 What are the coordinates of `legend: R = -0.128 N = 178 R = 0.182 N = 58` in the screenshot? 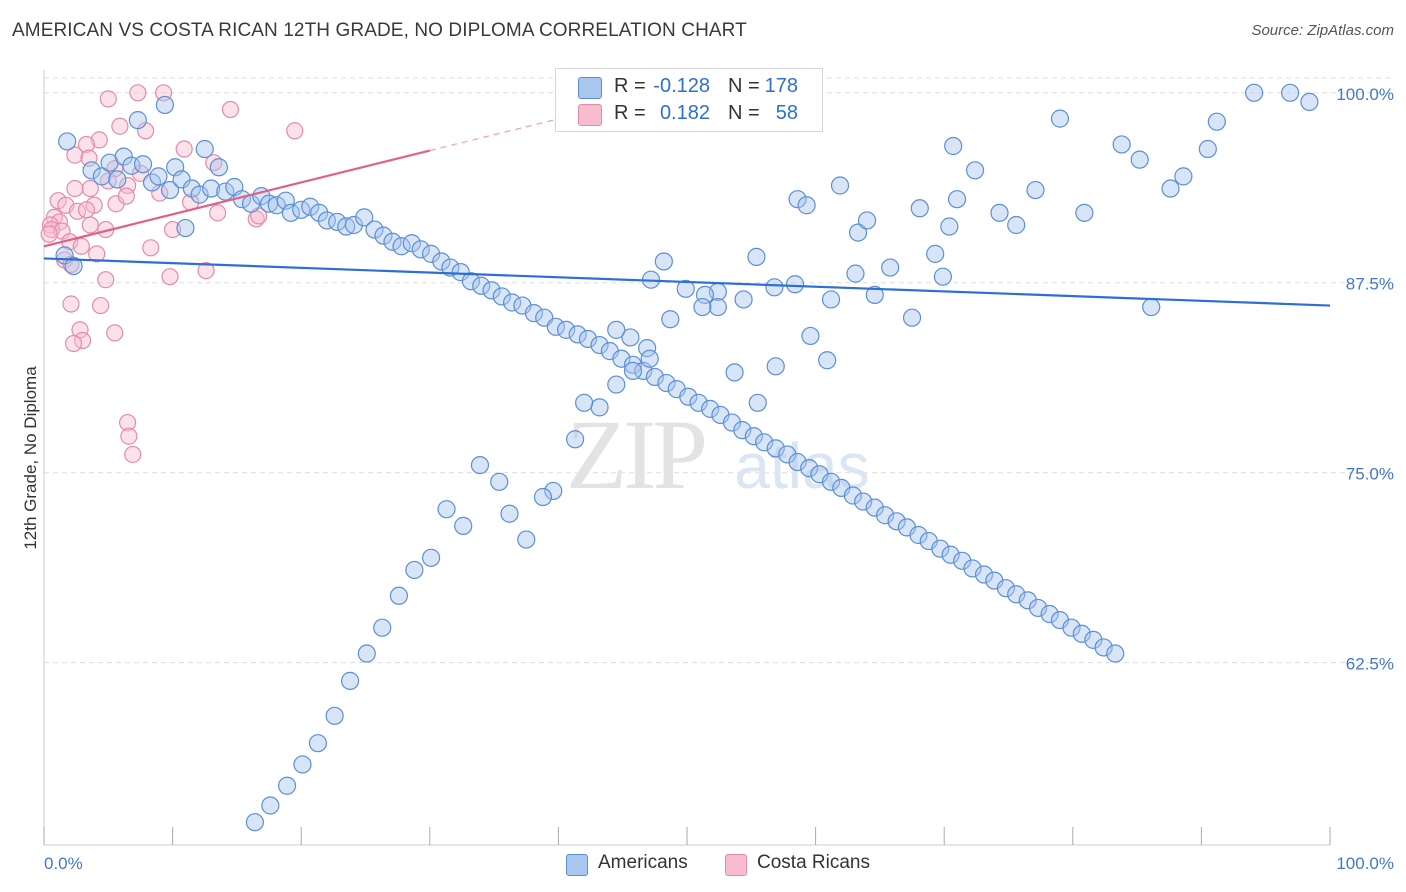 It's located at (689, 100).